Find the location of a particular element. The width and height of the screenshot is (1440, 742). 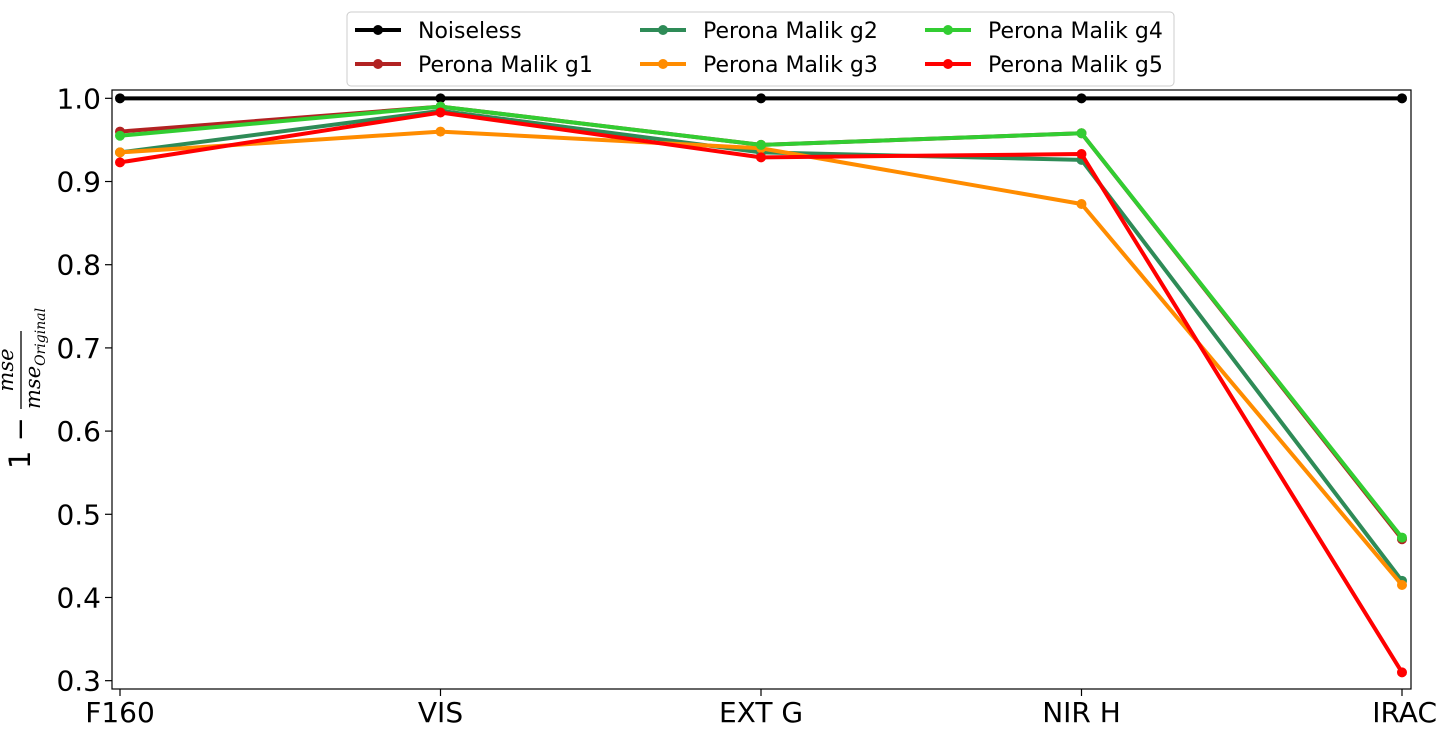

legend-item: Noiseless is located at coordinates (438, 31).